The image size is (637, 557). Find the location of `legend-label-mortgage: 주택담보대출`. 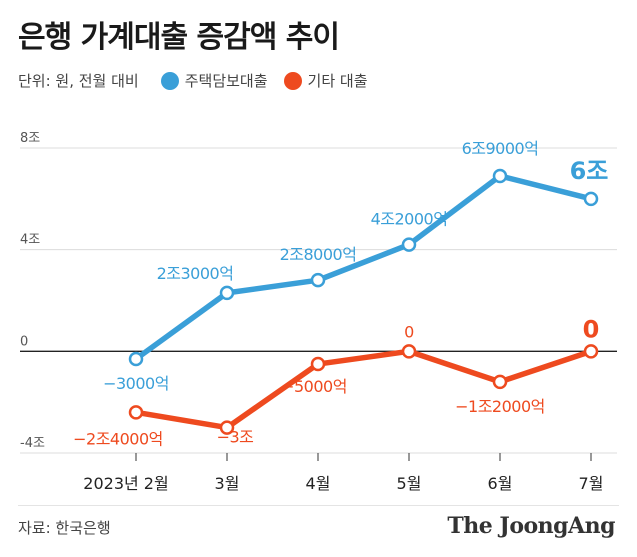

legend-label-mortgage: 주택담보대출 is located at coordinates (226, 81).